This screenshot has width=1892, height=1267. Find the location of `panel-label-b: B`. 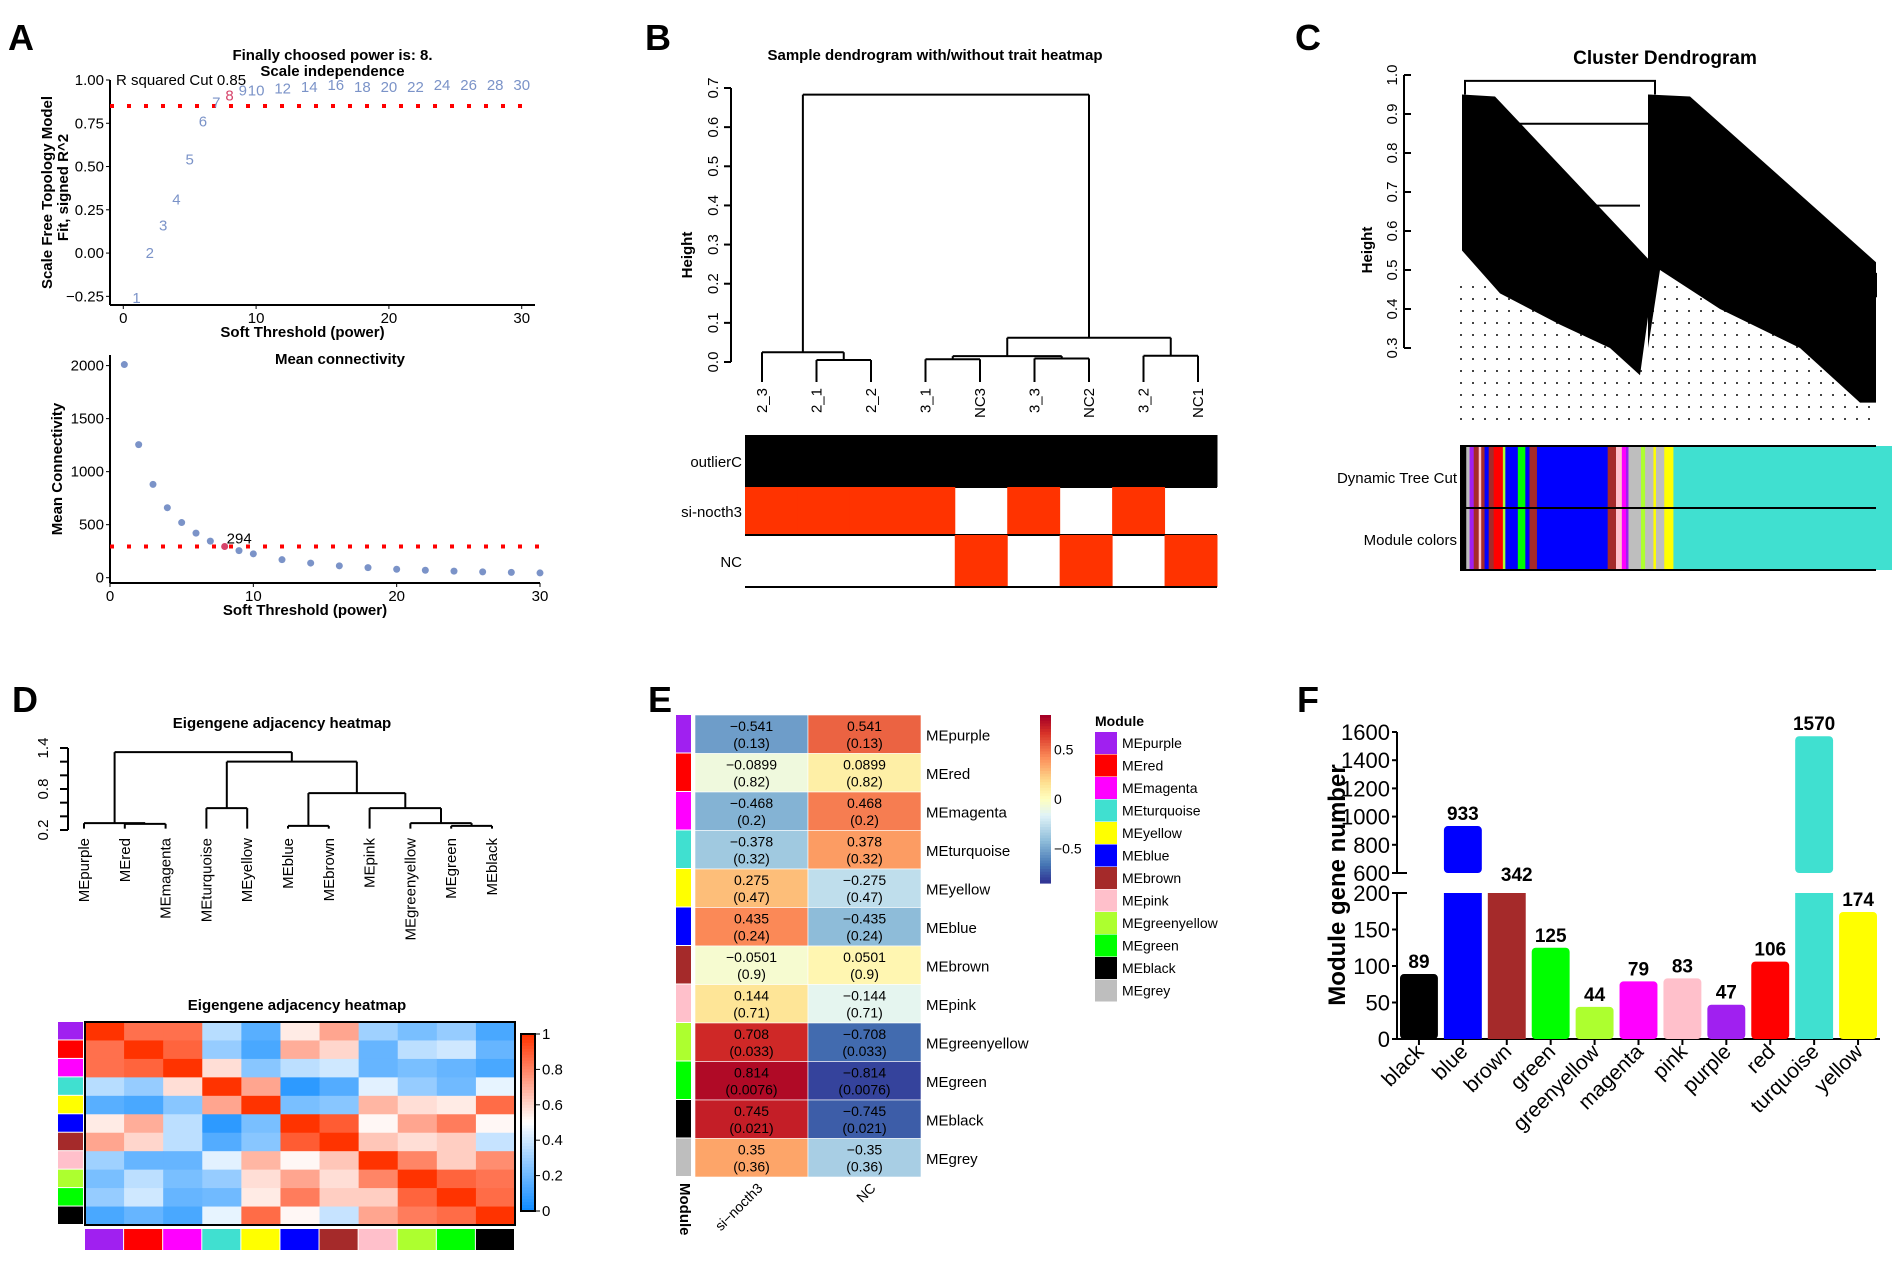

panel-label-b: B is located at coordinates (658, 37).